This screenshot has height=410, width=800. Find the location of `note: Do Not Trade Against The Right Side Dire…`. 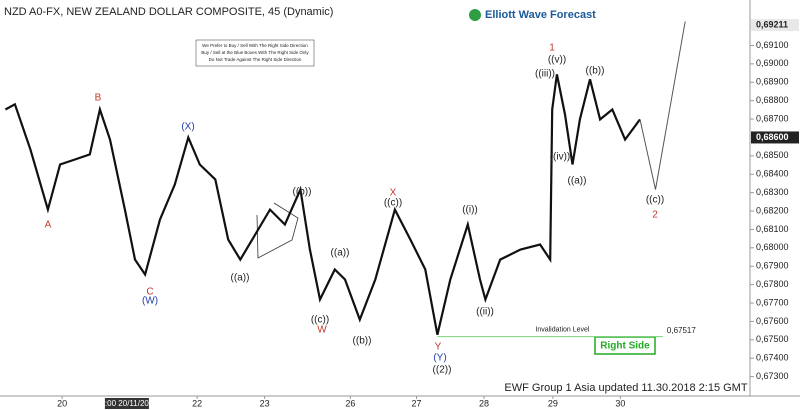

note: Do Not Trade Against The Right Side Dire… is located at coordinates (255, 59).